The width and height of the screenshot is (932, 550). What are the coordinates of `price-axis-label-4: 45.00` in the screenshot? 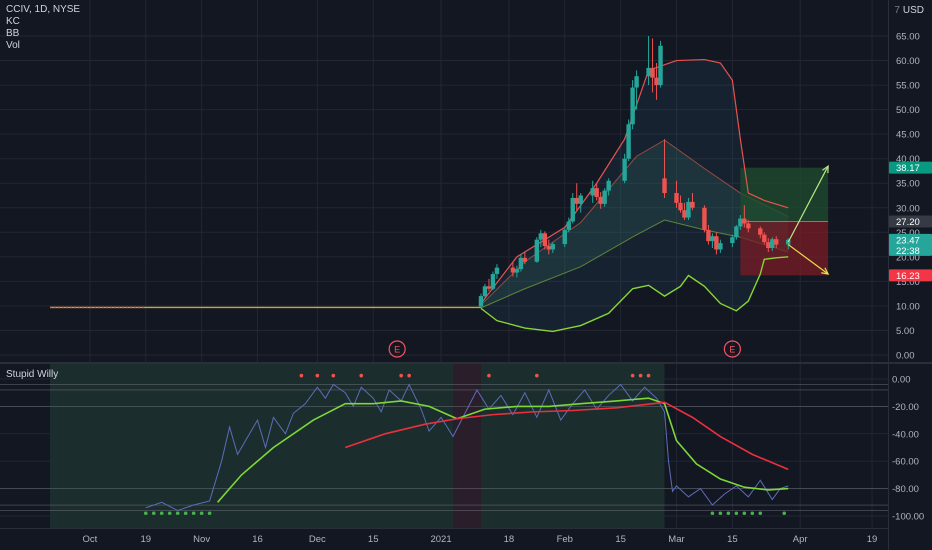 It's located at (908, 135).